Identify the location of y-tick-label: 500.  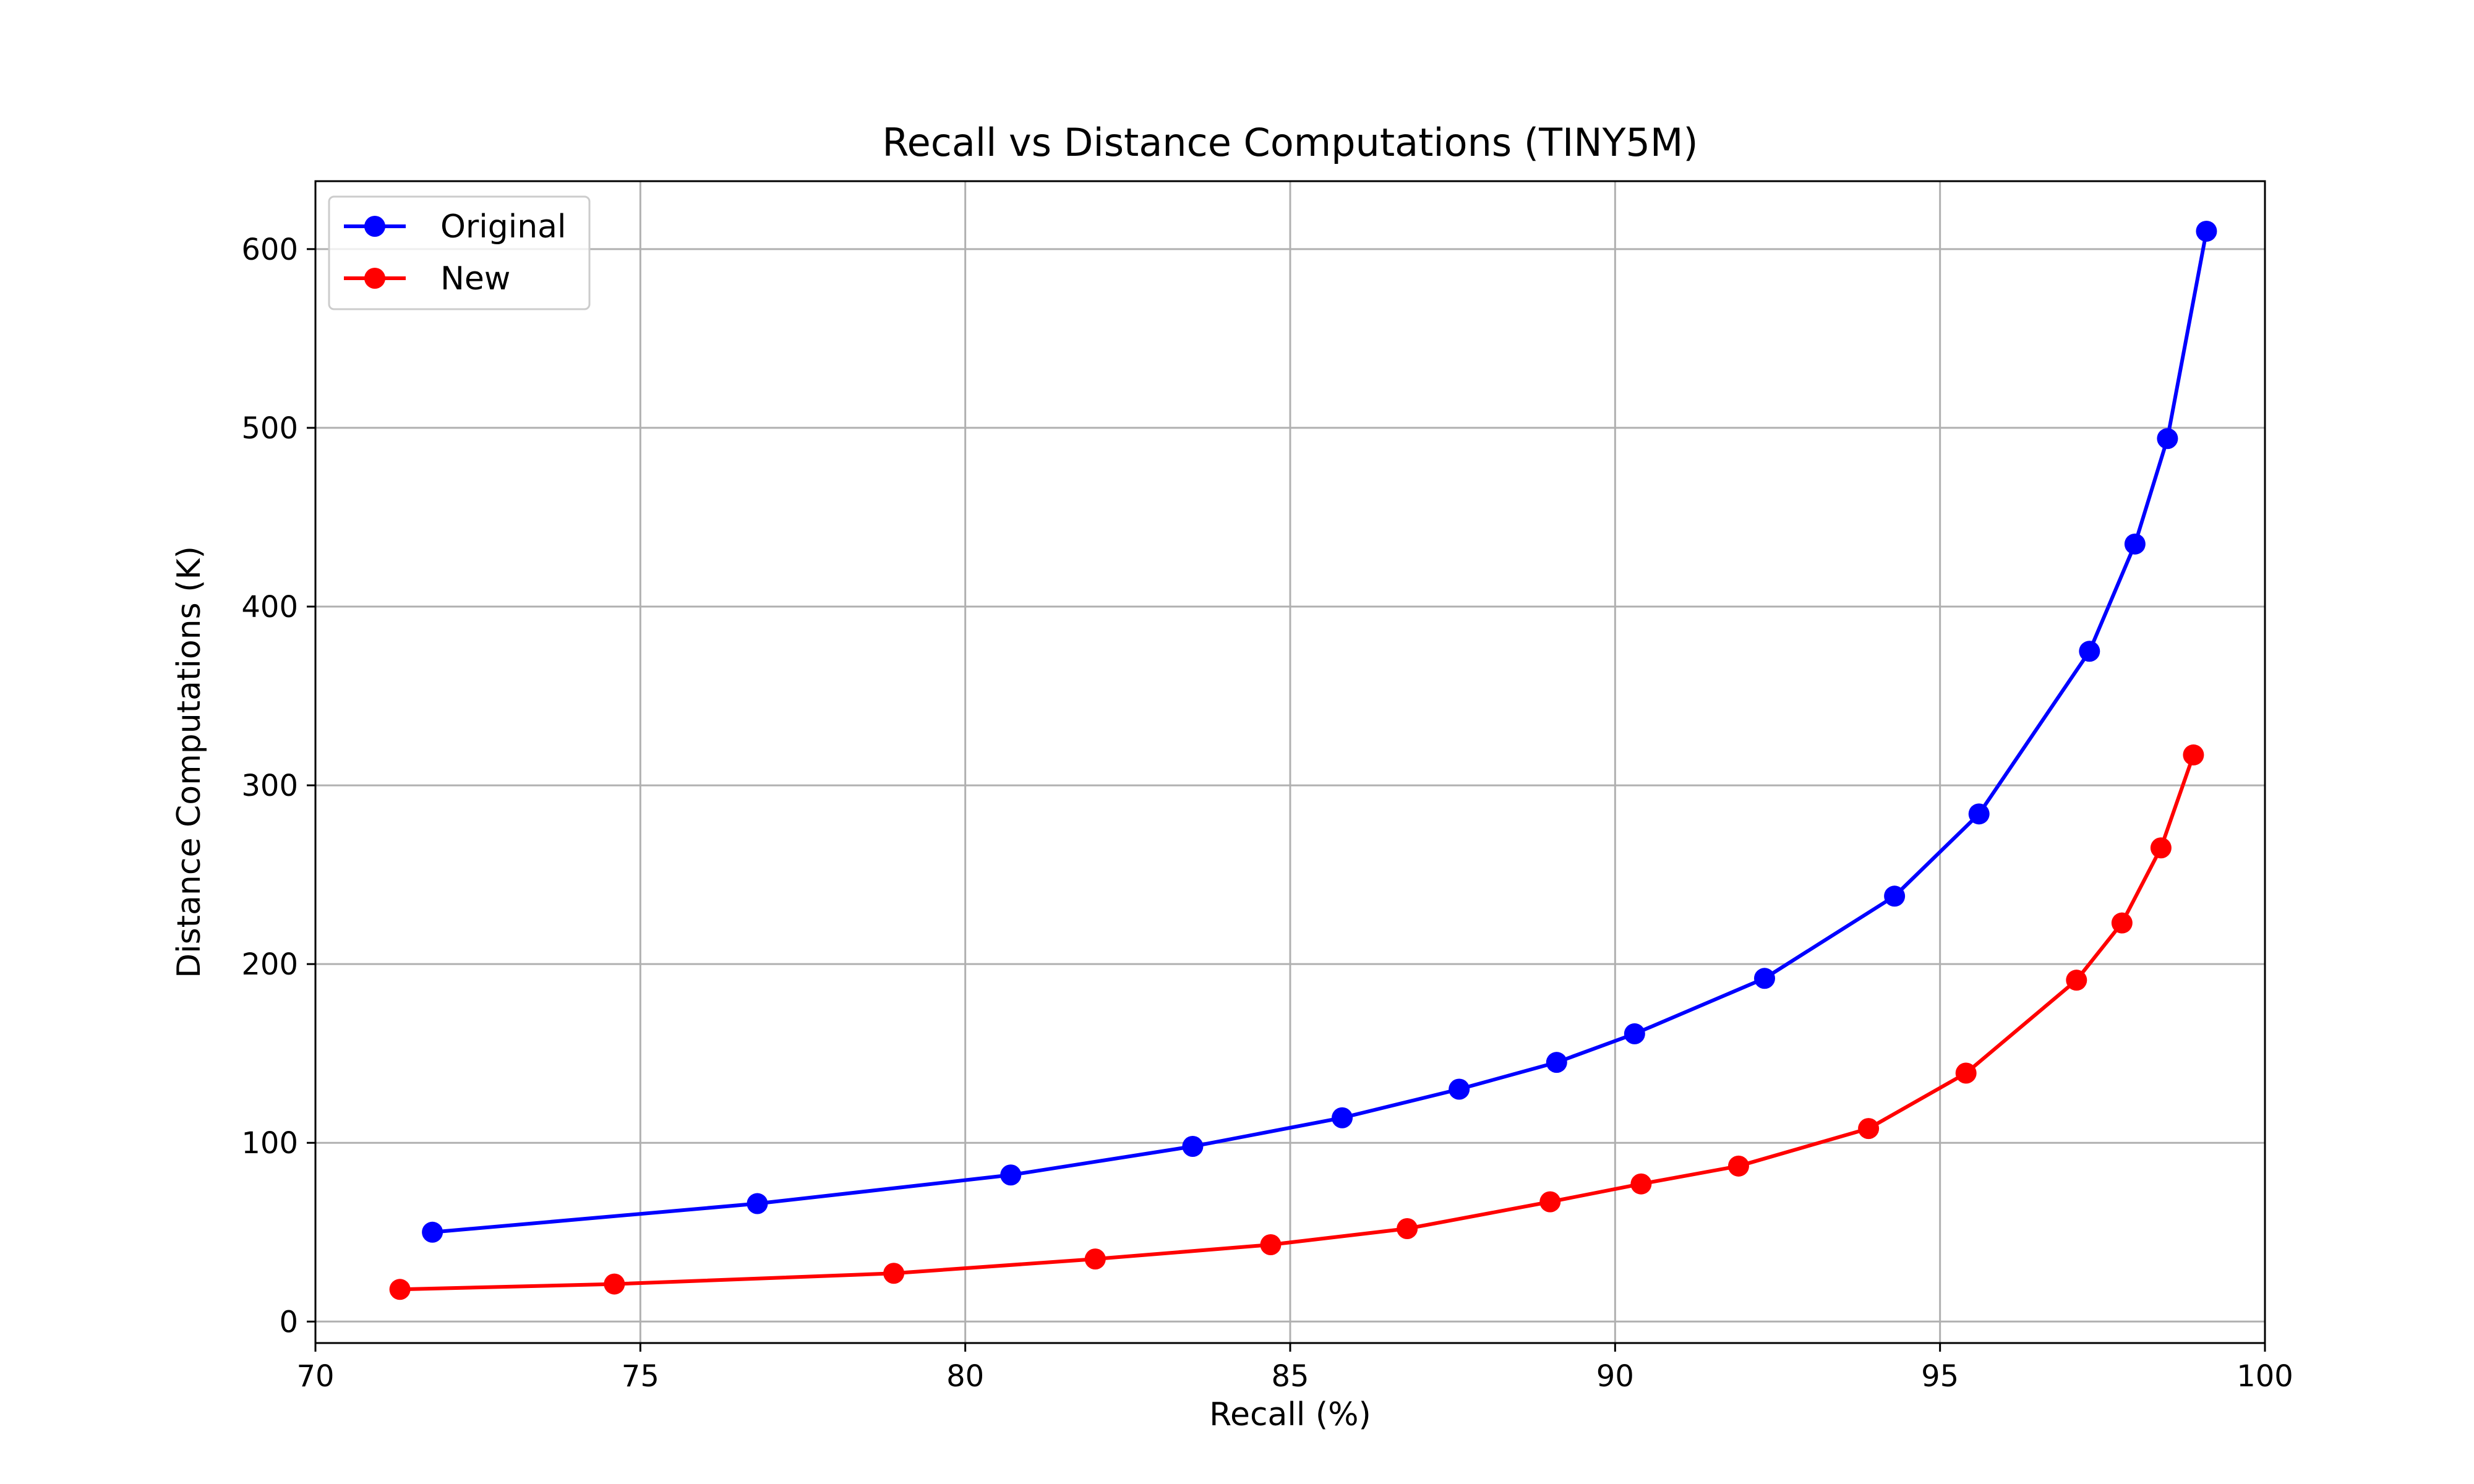
(269, 428).